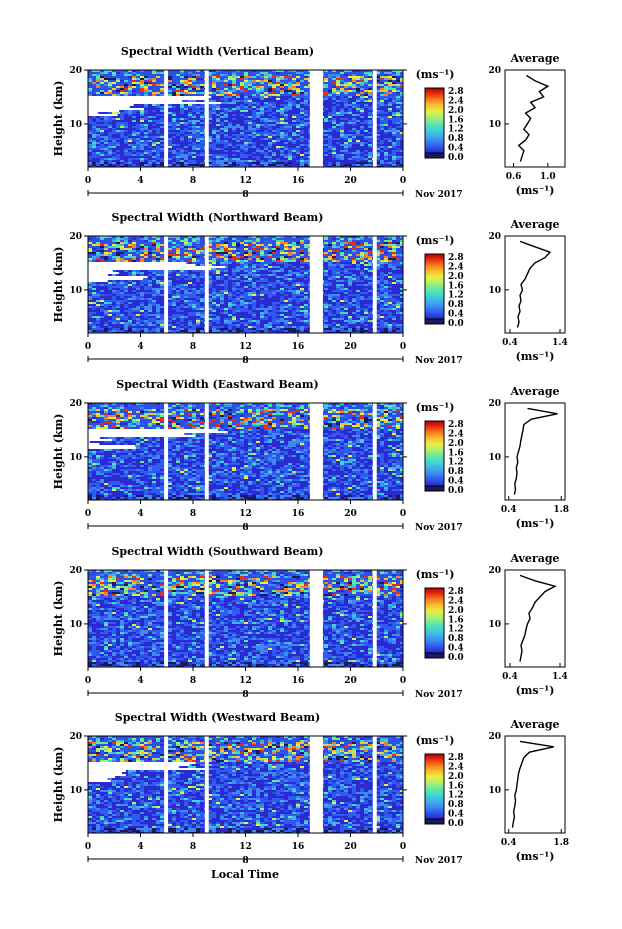  What do you see at coordinates (218, 217) in the screenshot?
I see `panel-title: Spectral Width (Northward Beam)` at bounding box center [218, 217].